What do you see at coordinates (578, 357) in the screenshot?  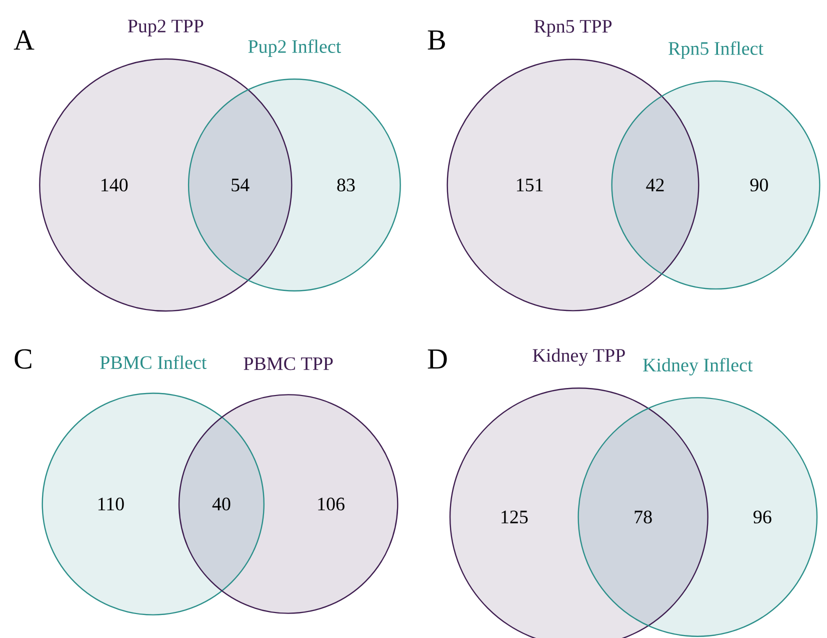 I see `text: Kidney TPP` at bounding box center [578, 357].